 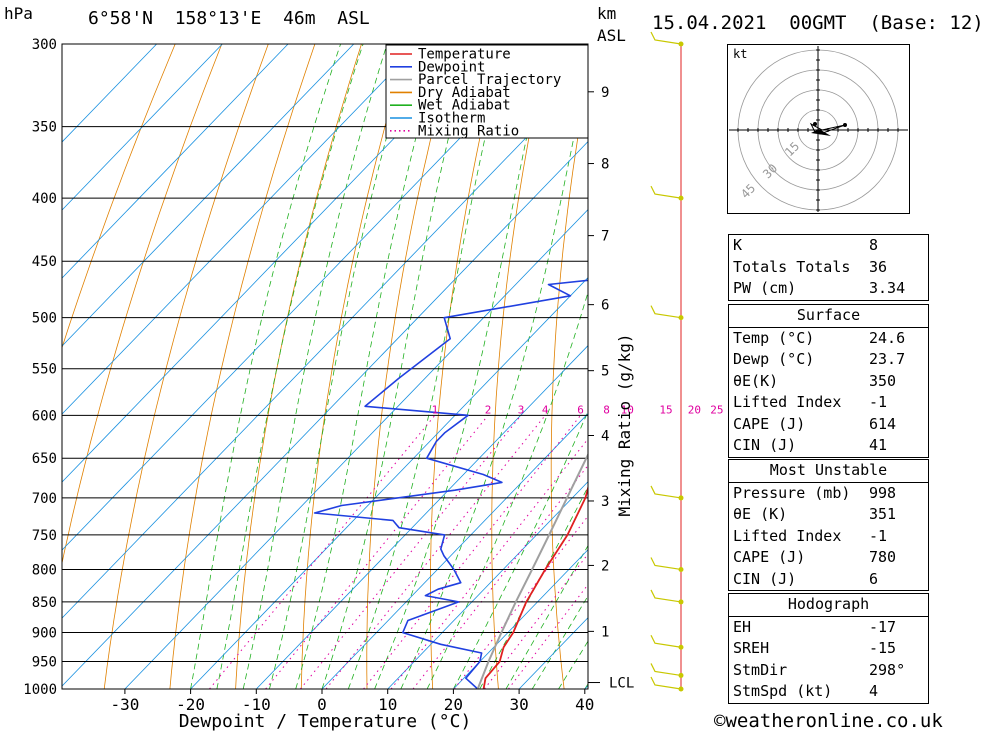 I want to click on hodograph-unit: kt, so click(x=740, y=54).